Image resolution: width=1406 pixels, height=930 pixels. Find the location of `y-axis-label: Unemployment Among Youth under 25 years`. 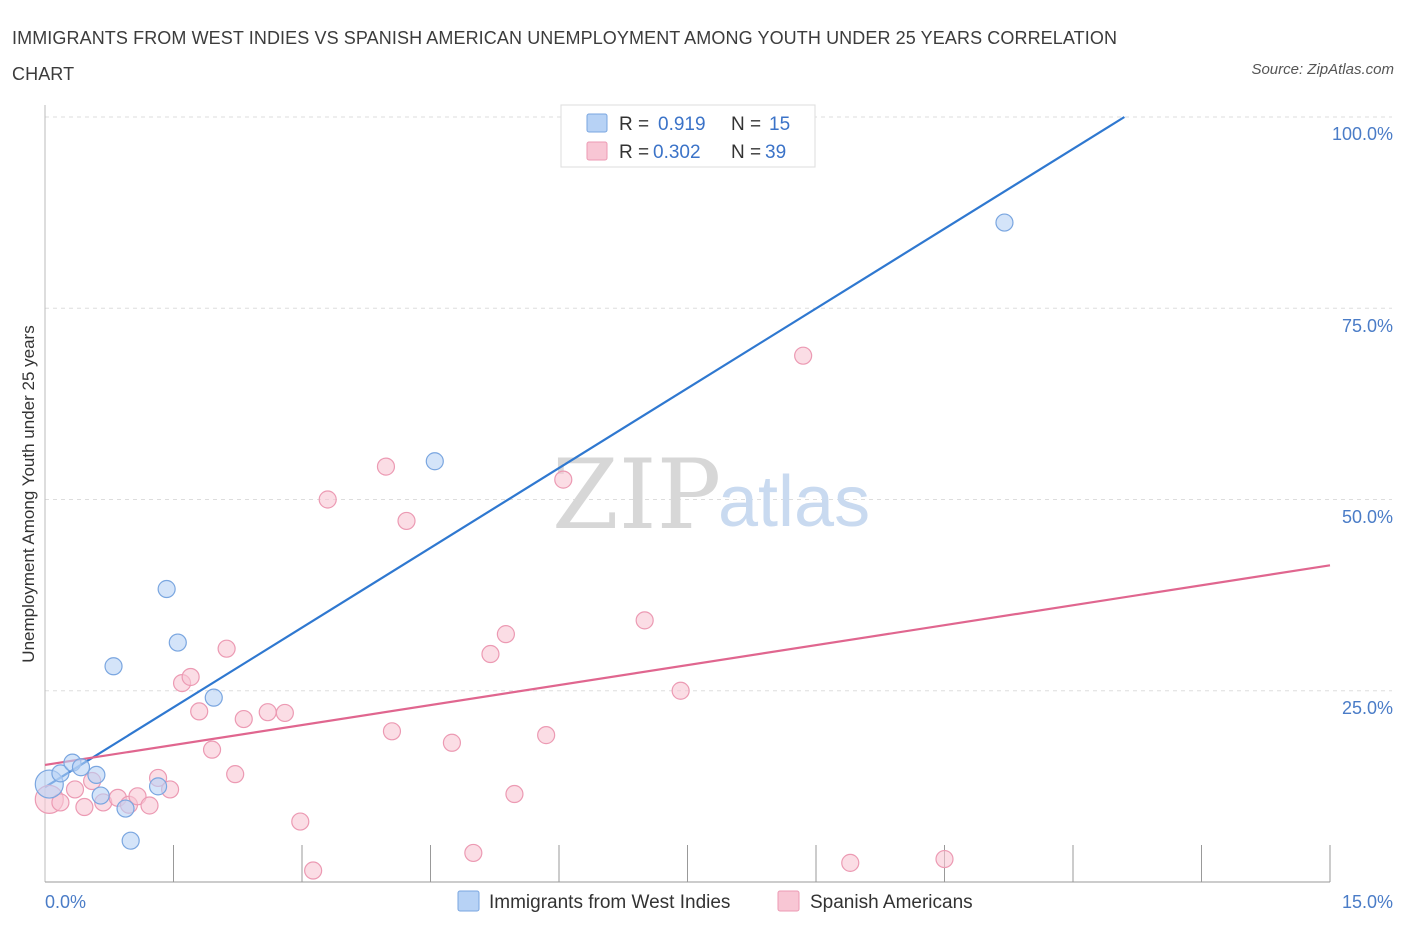

y-axis-label: Unemployment Among Youth under 25 years is located at coordinates (28, 493).